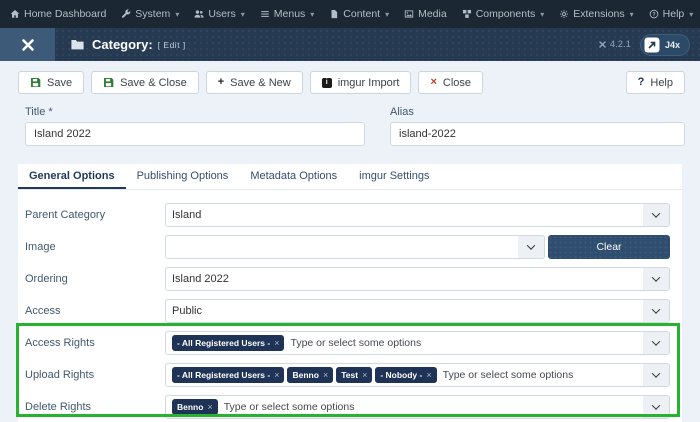 Image resolution: width=700 pixels, height=422 pixels. Describe the element at coordinates (466, 13) in the screenshot. I see `cubes-icon` at that location.